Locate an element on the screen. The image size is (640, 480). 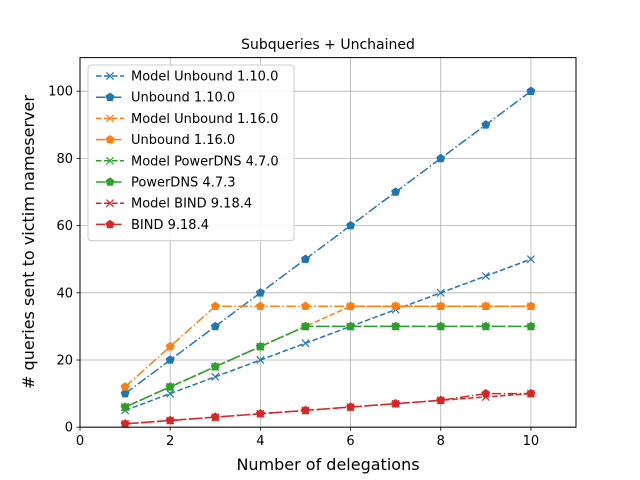
legend-box is located at coordinates (191, 153).